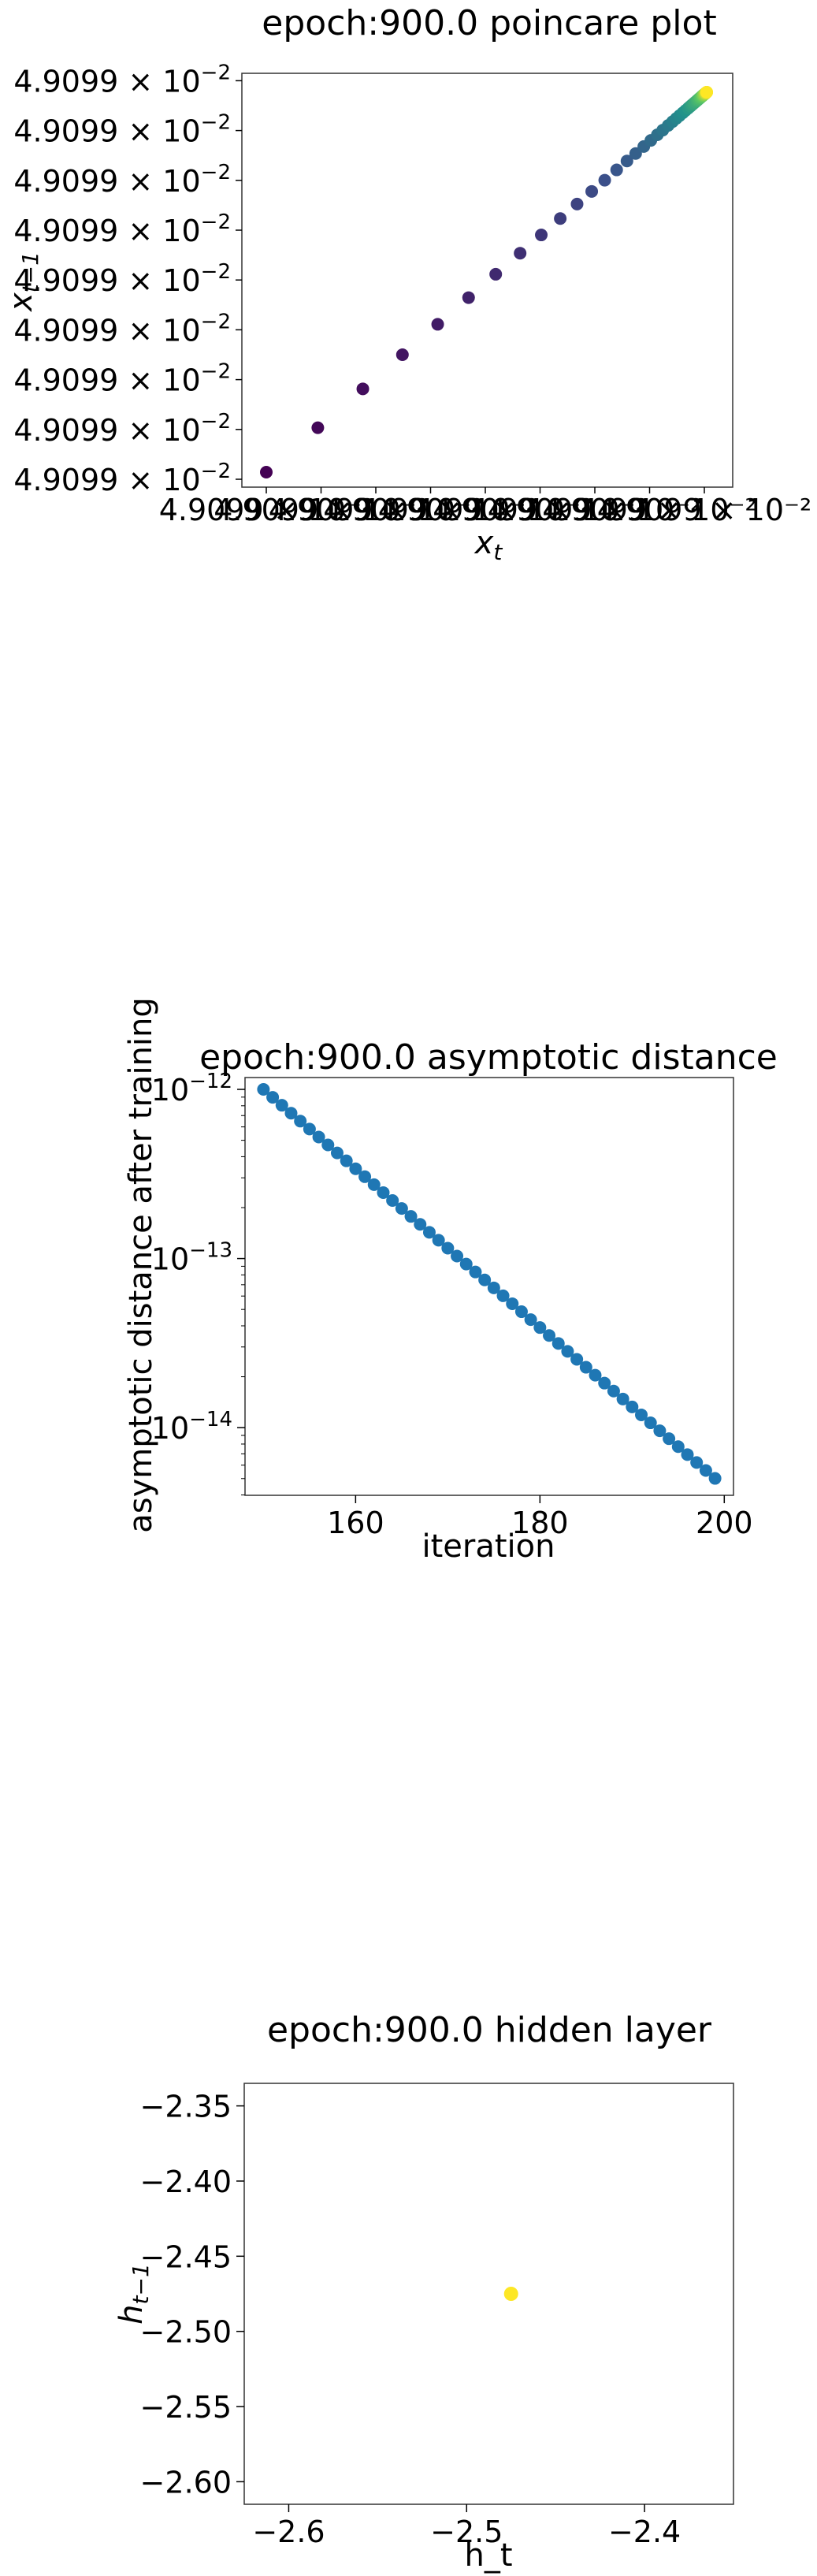 This screenshot has width=817, height=2576. What do you see at coordinates (488, 2294) in the screenshot?
I see `hidden-axes-frame` at bounding box center [488, 2294].